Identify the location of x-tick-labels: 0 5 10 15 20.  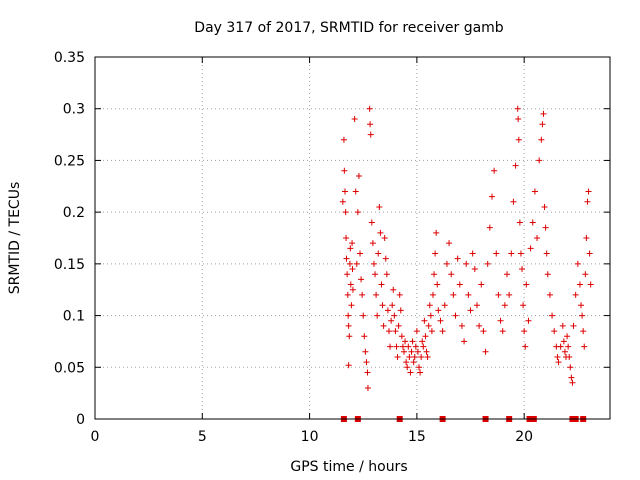
(312, 437).